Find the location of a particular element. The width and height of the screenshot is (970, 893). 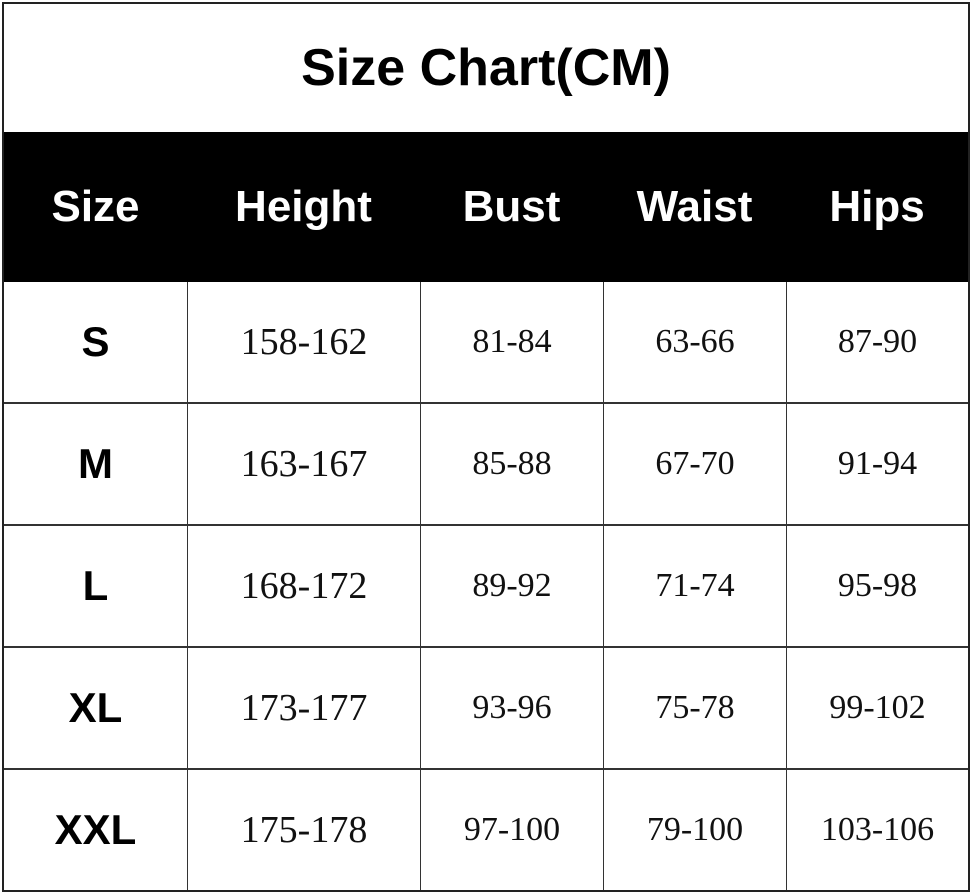

cell-height: 168-172 is located at coordinates (303, 586).